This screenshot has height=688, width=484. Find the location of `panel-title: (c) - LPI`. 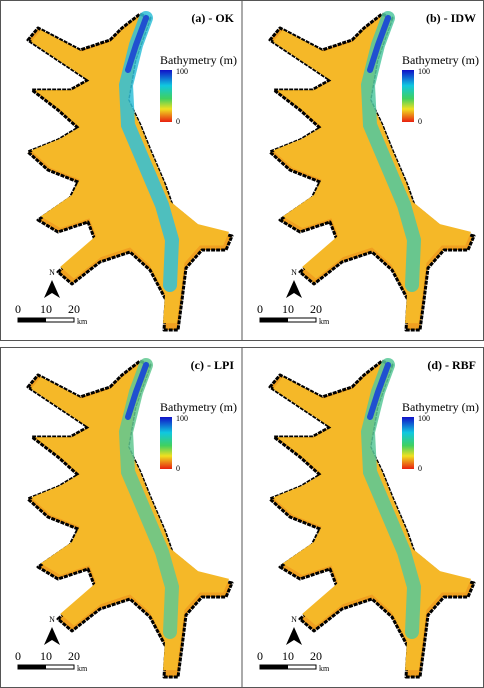

panel-title: (c) - LPI is located at coordinates (213, 365).